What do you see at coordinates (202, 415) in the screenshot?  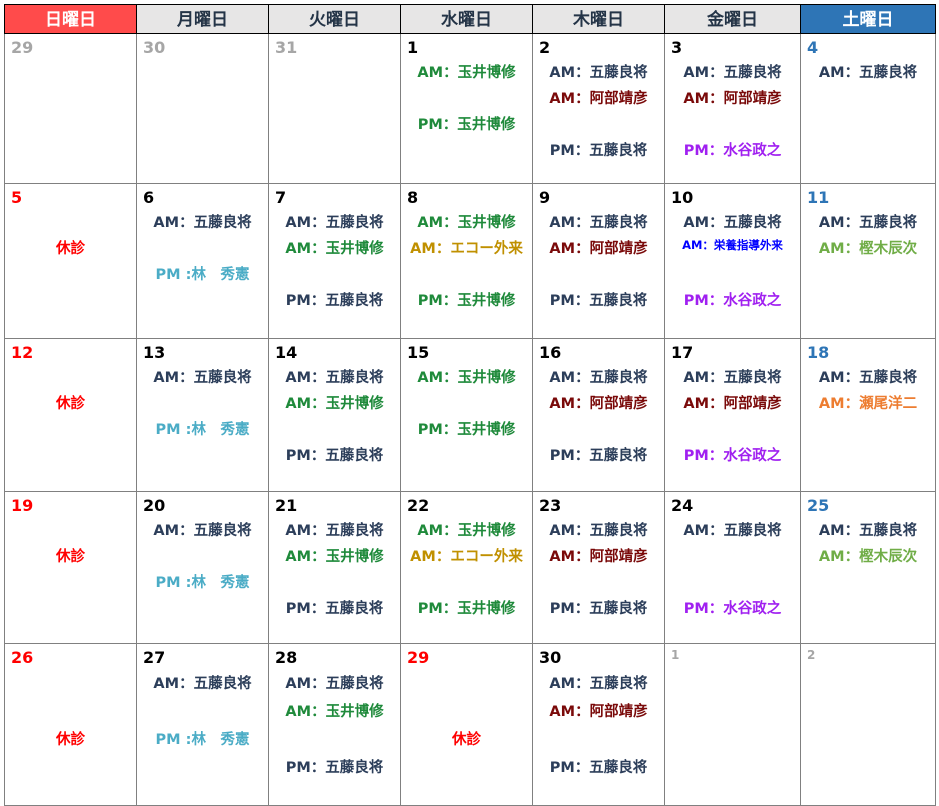 I see `day-cell: 13 AM：五藤良将 PM :林 秀憲` at bounding box center [202, 415].